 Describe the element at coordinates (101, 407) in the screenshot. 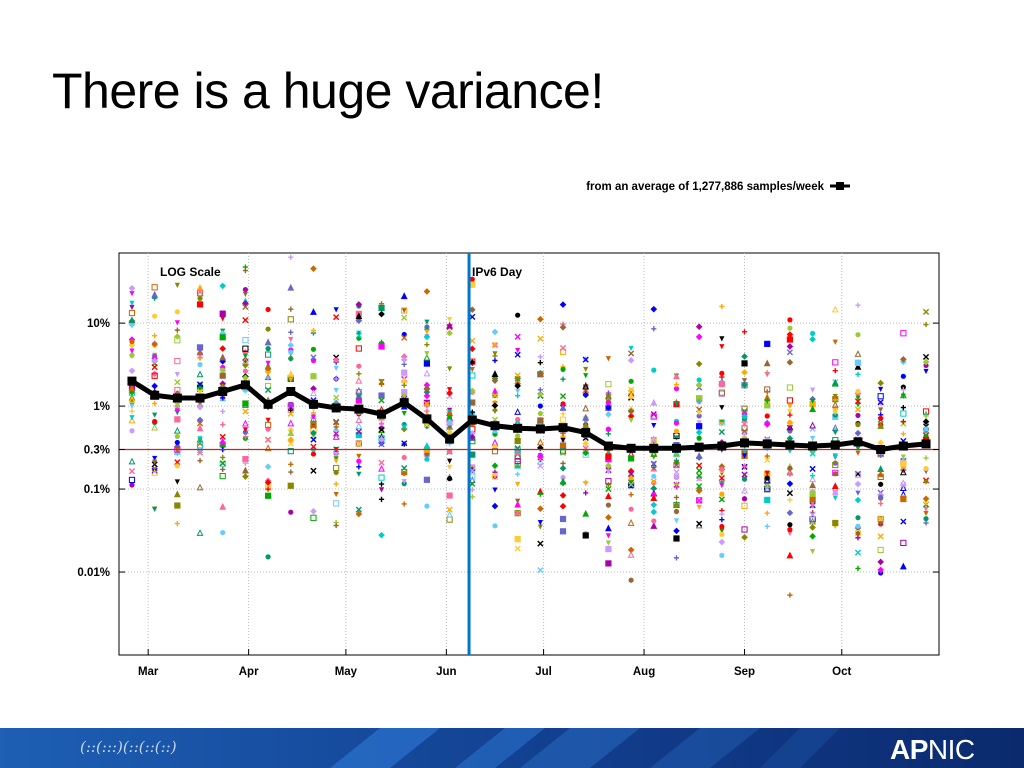

I see `y-tick-label: 1%` at that location.